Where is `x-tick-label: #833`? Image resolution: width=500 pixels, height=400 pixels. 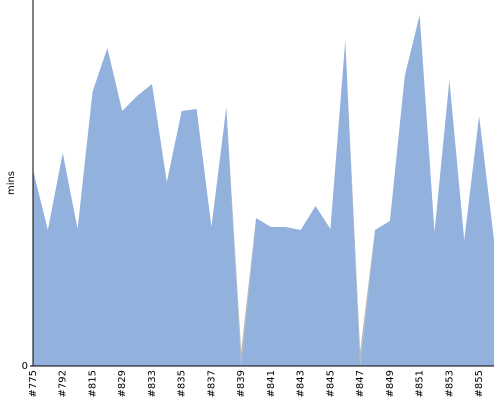 x-tick-label: #833 is located at coordinates (152, 383).